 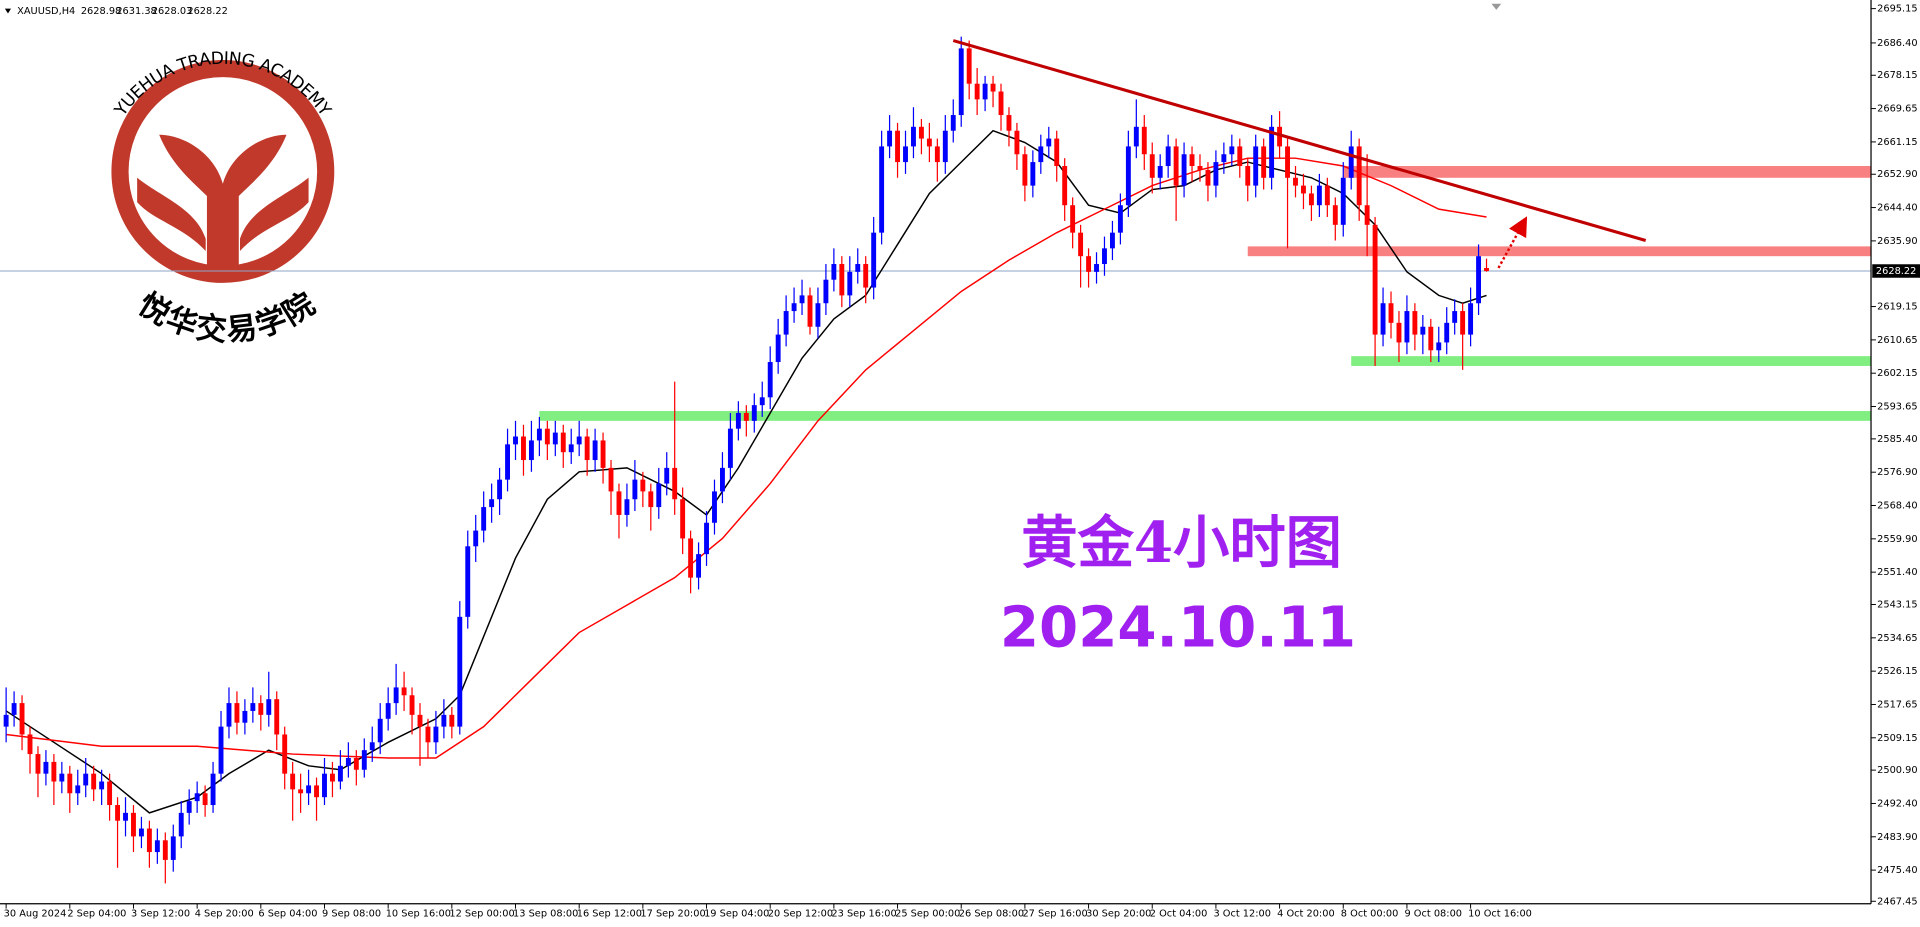 What do you see at coordinates (1496, 6) in the screenshot?
I see `shift-marker` at bounding box center [1496, 6].